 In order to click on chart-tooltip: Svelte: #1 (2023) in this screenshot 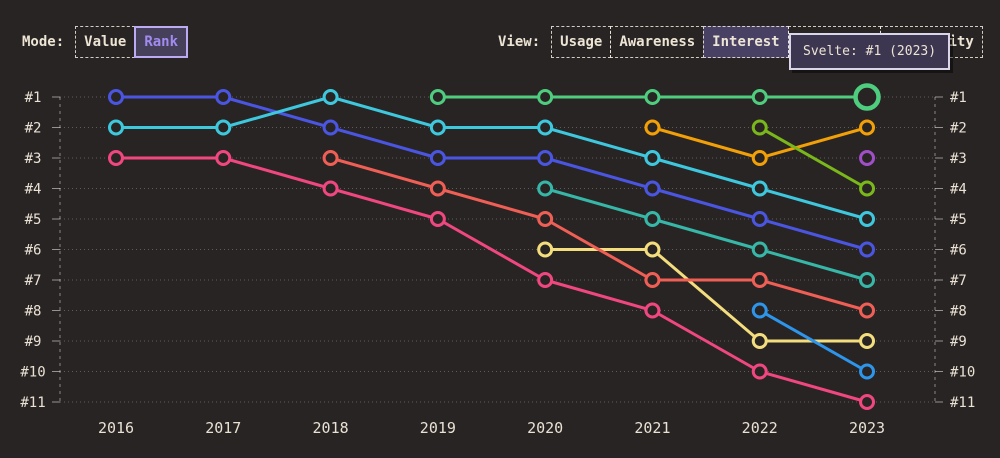, I will do `click(870, 51)`.